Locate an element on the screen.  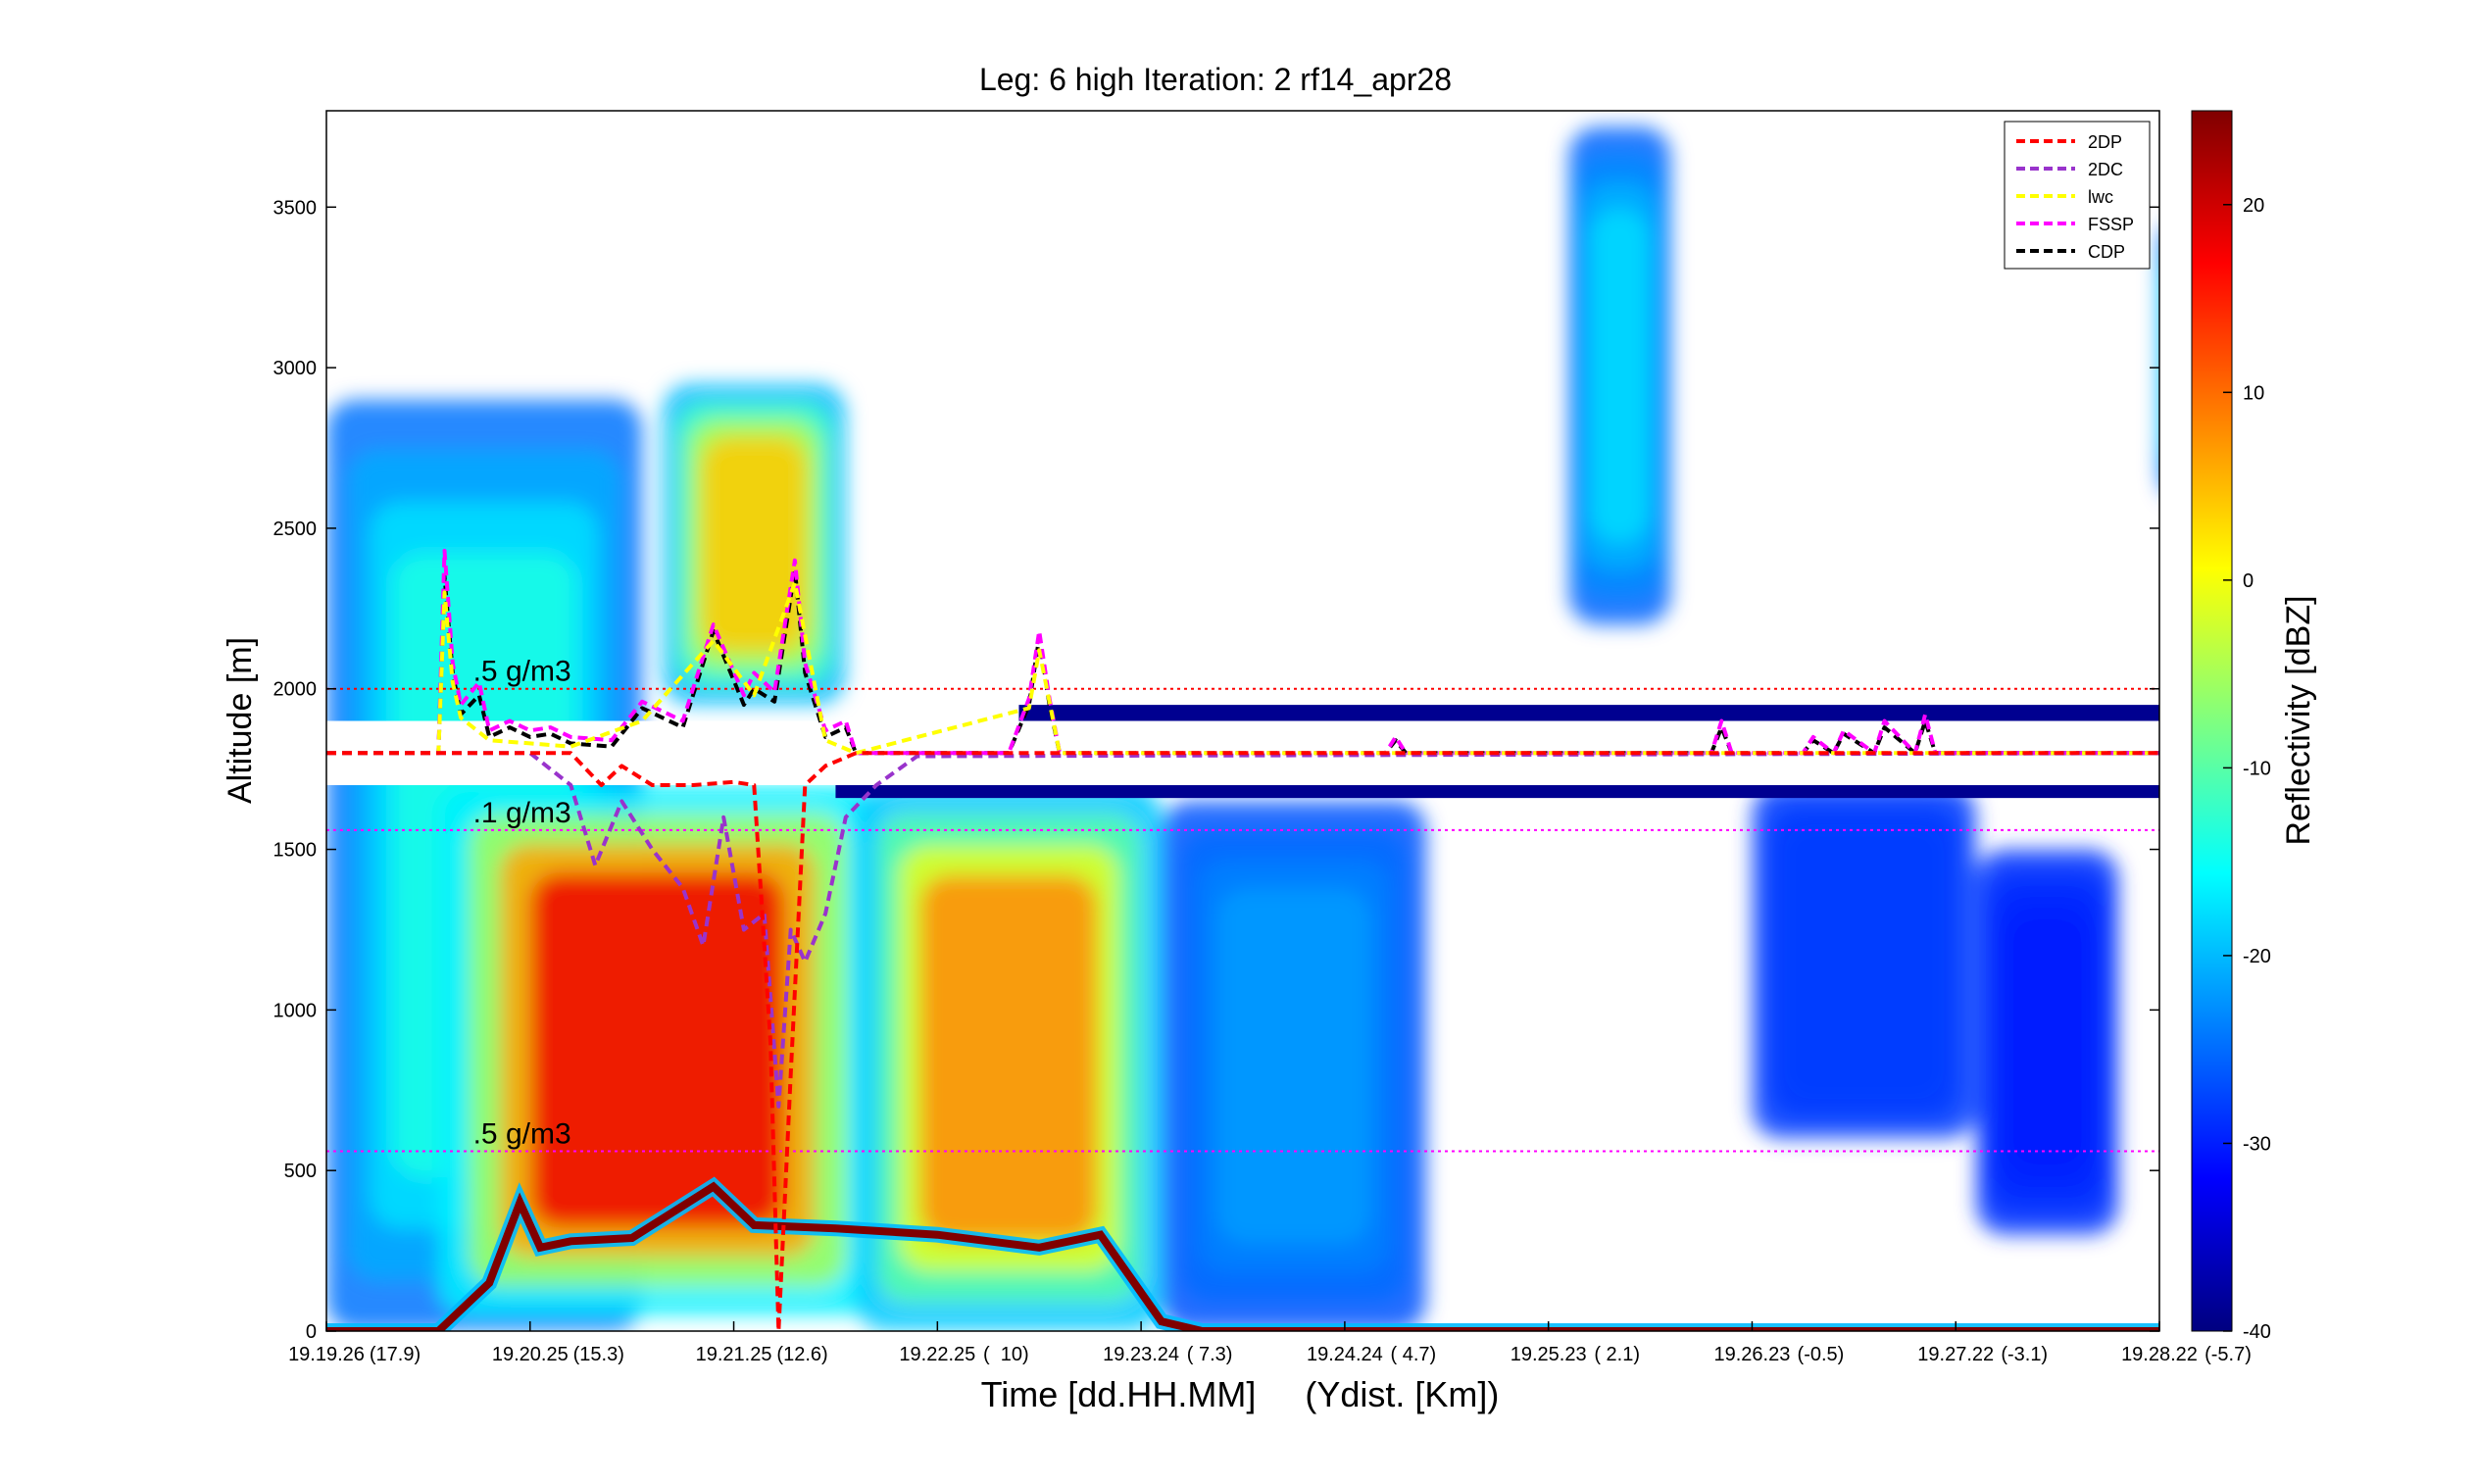
y-tick-label-7: 3500 is located at coordinates (295, 208).